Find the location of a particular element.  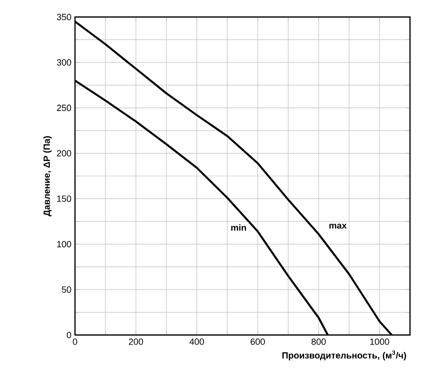

y-tick-label: 250 is located at coordinates (64, 108).